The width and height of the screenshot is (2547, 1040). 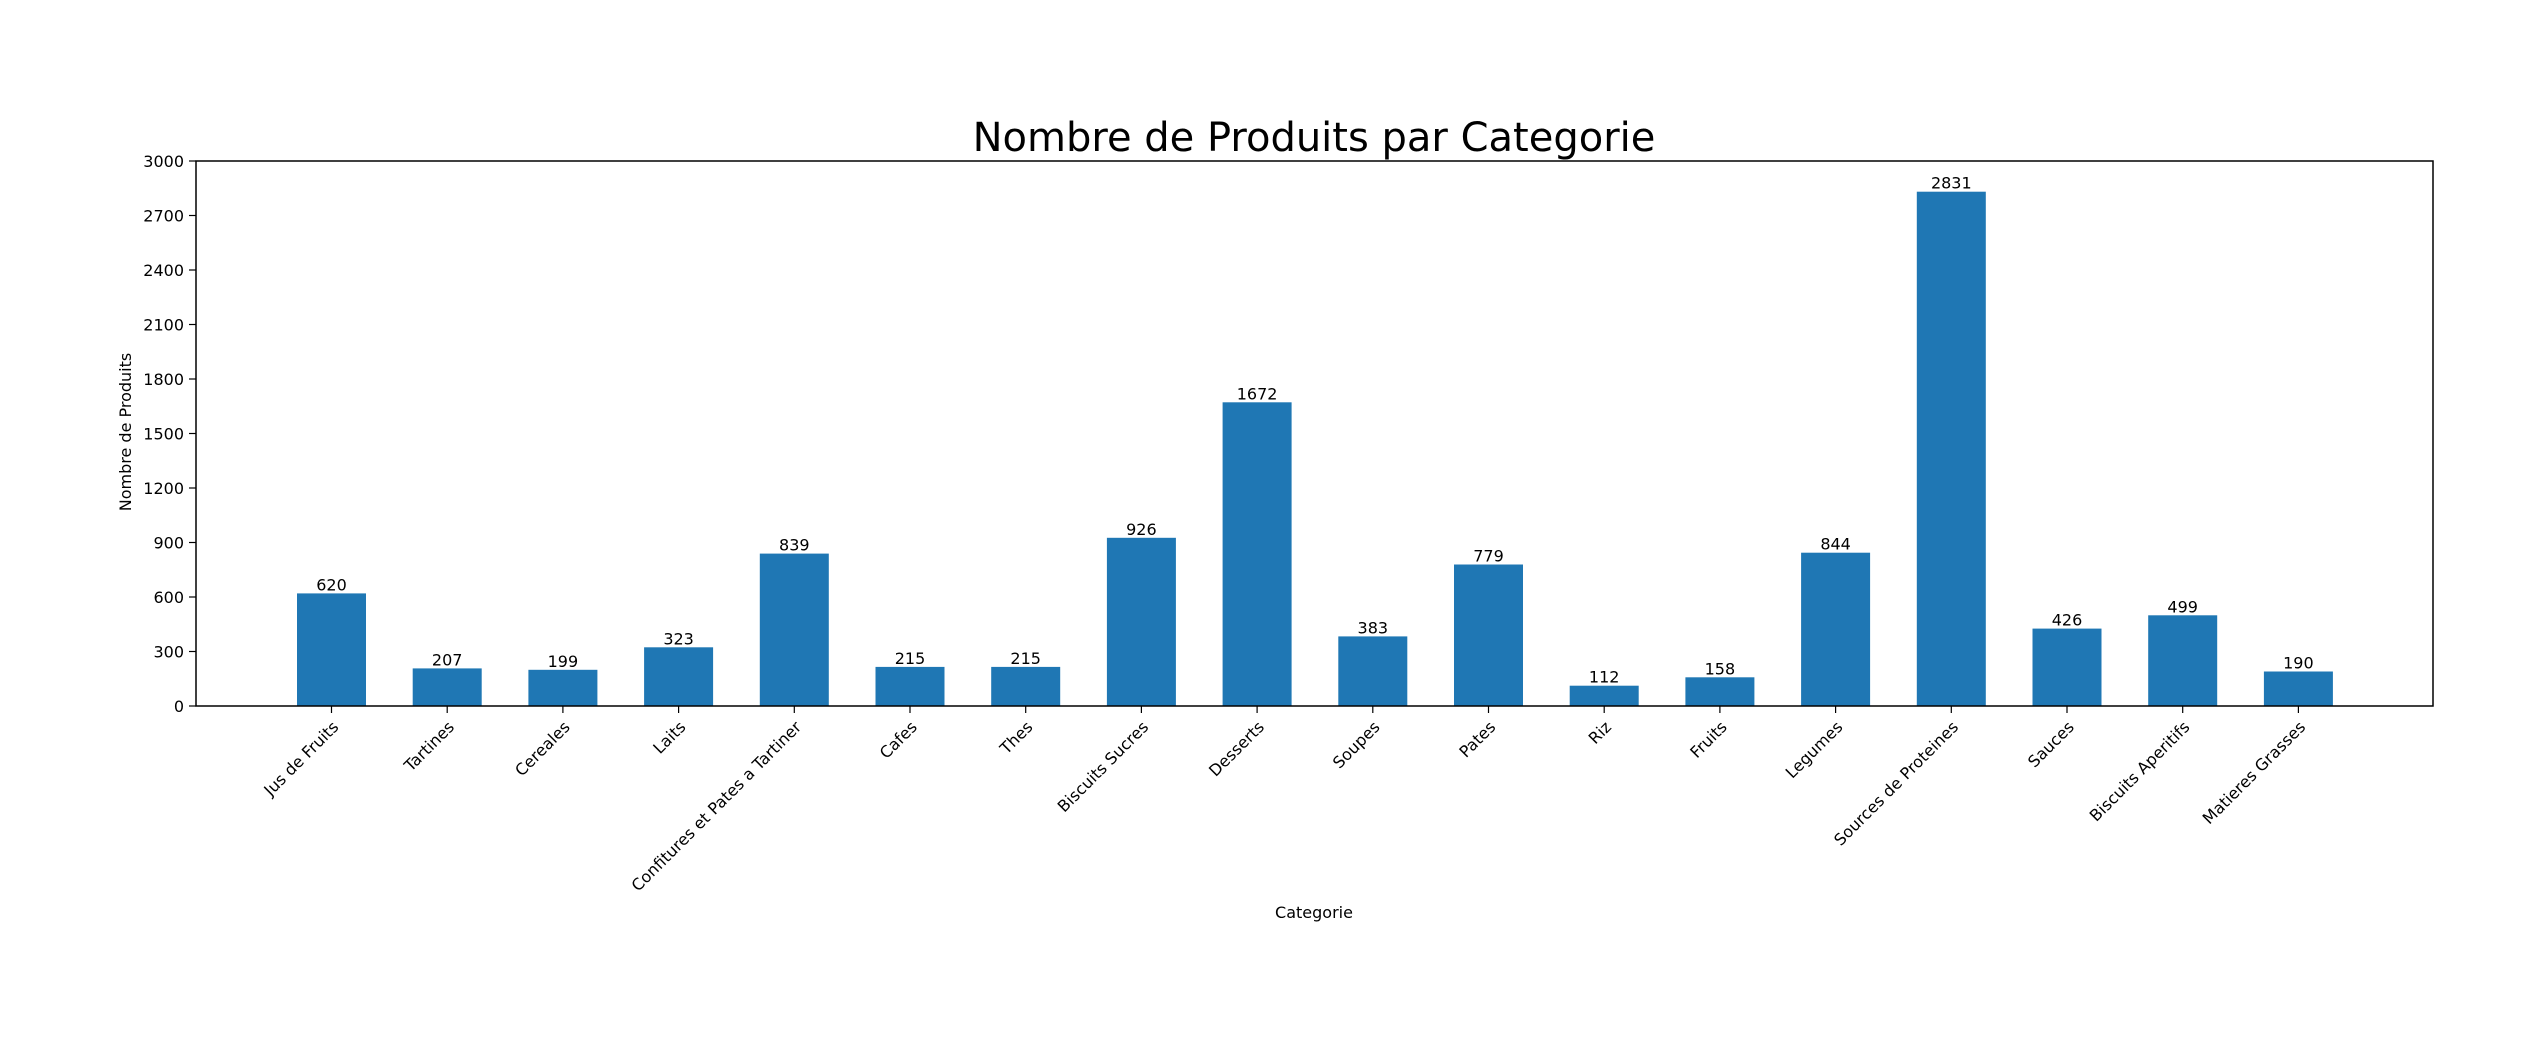 What do you see at coordinates (1103, 766) in the screenshot?
I see `x-tick-label: Biscuits Sucres` at bounding box center [1103, 766].